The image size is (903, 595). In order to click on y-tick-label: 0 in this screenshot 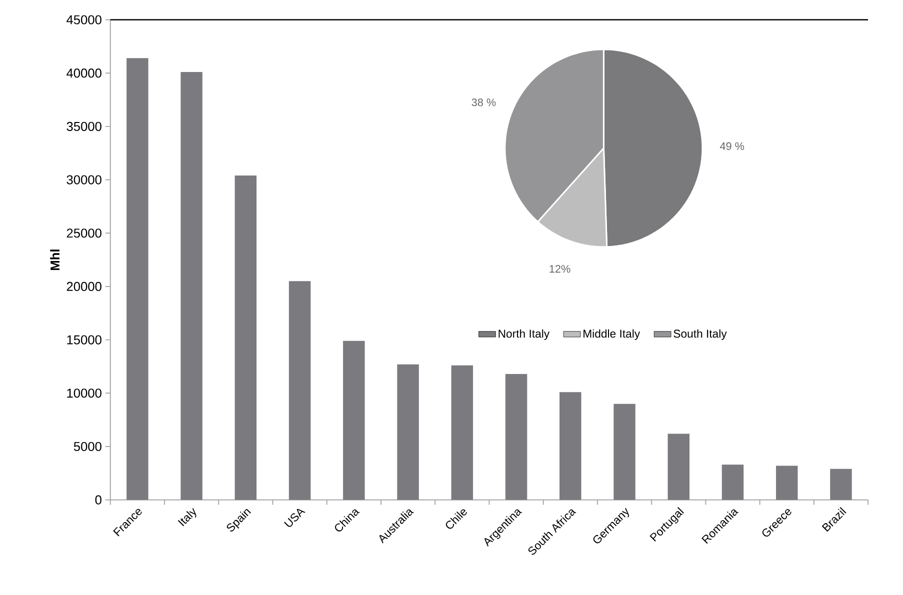, I will do `click(98, 500)`.